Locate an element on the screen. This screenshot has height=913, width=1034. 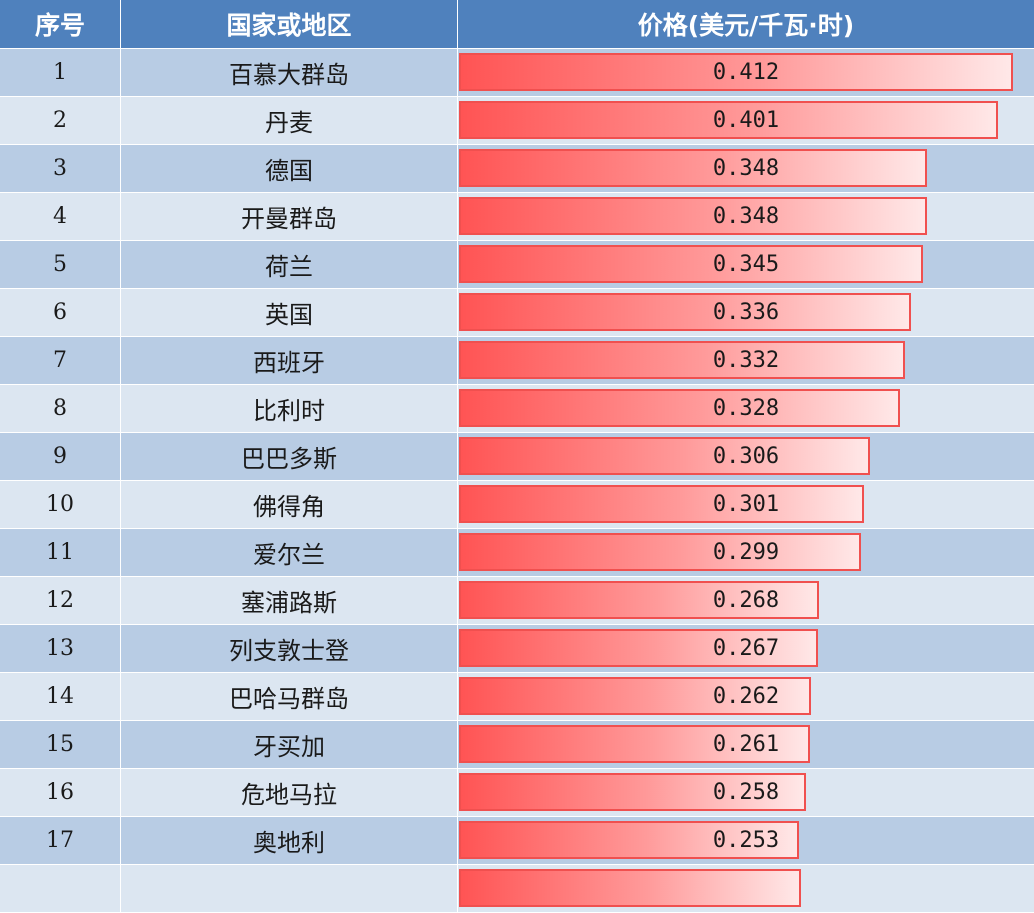
table-row: 7 西班牙 0.332 is located at coordinates (517, 361).